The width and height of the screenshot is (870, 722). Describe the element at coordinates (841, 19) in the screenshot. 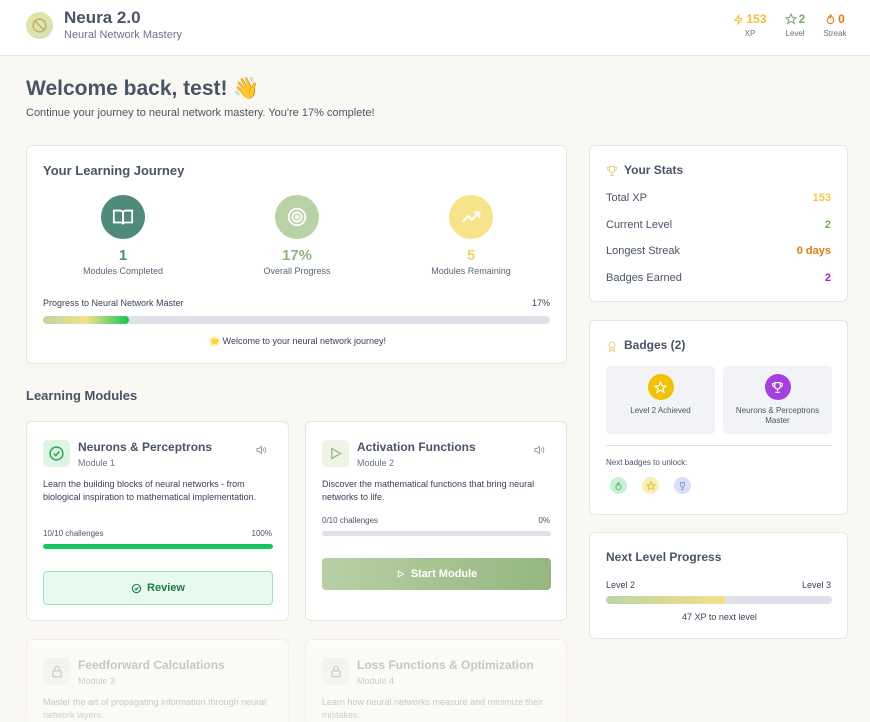

I see `streak-value: 0` at that location.